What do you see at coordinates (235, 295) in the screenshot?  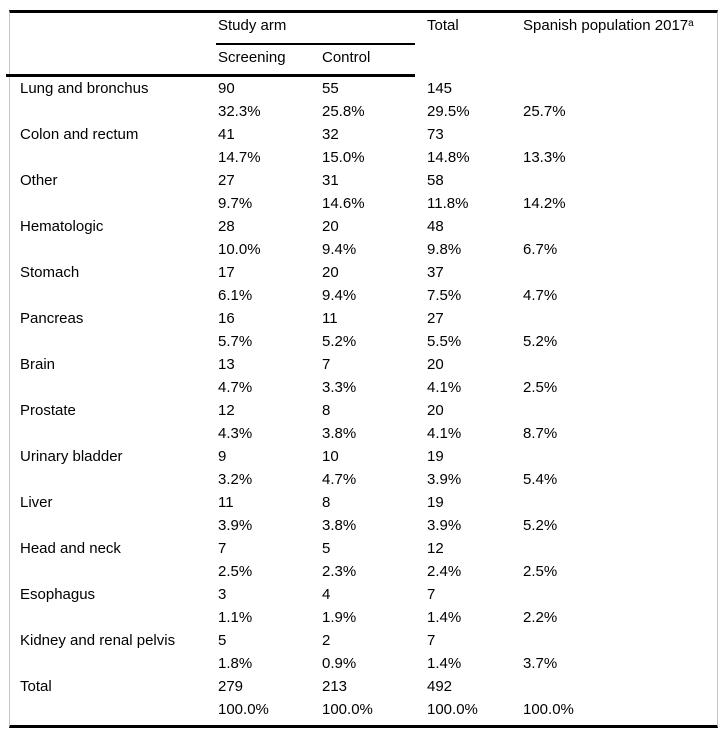 I see `screening-percent-cell: 6.1%` at bounding box center [235, 295].